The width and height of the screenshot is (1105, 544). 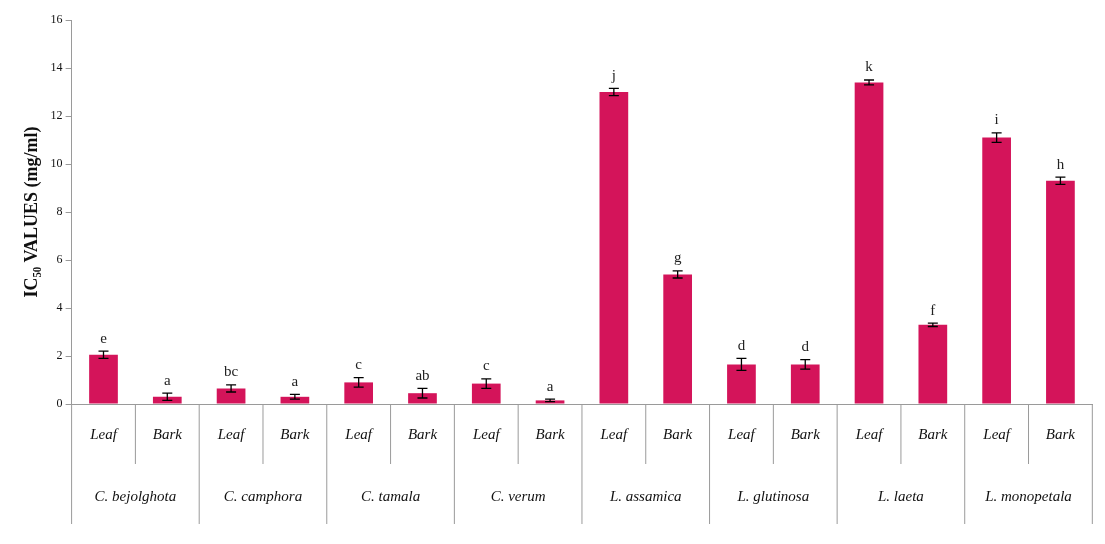 I want to click on y-tick-label: 12, so click(x=56, y=115).